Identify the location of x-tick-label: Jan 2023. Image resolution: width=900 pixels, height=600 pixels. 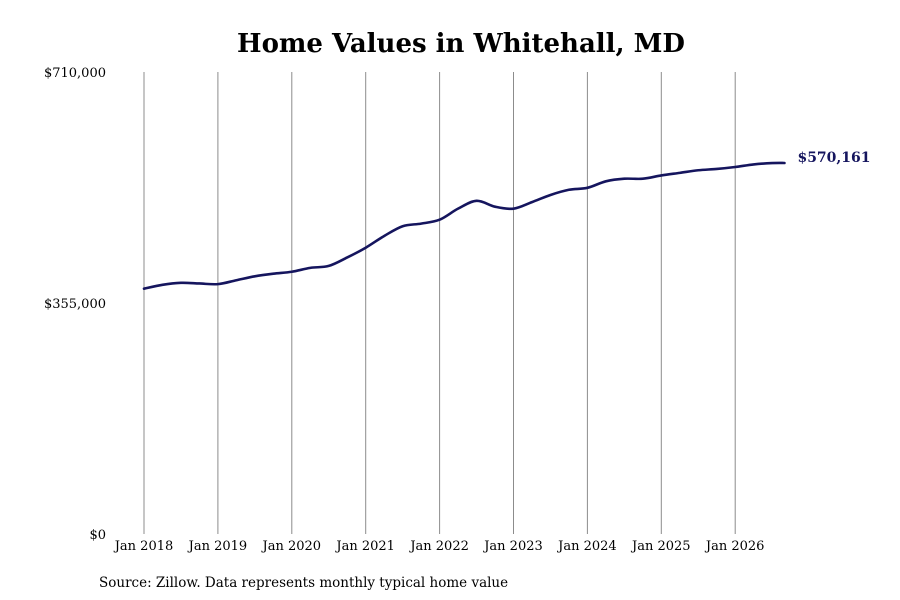
(512, 546).